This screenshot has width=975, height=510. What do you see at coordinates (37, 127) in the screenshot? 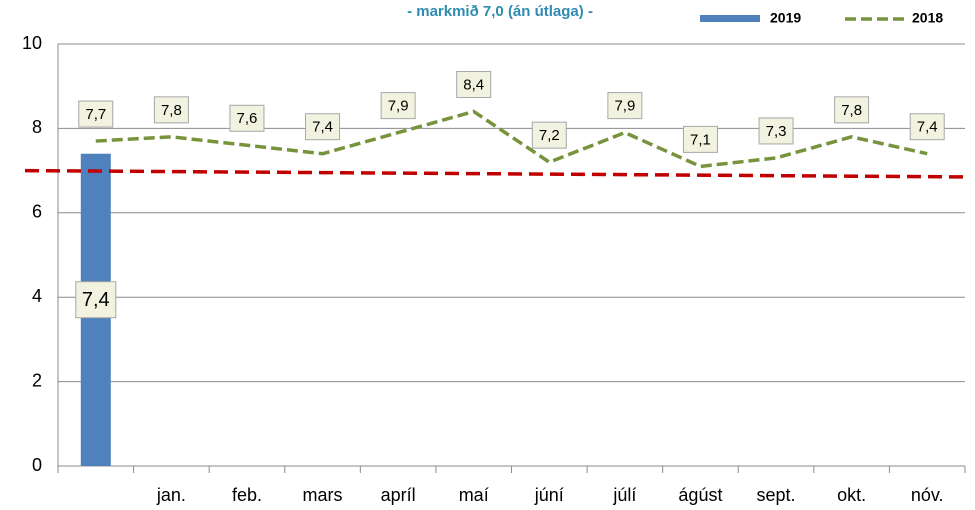
I see `y-tick-label: 8` at bounding box center [37, 127].